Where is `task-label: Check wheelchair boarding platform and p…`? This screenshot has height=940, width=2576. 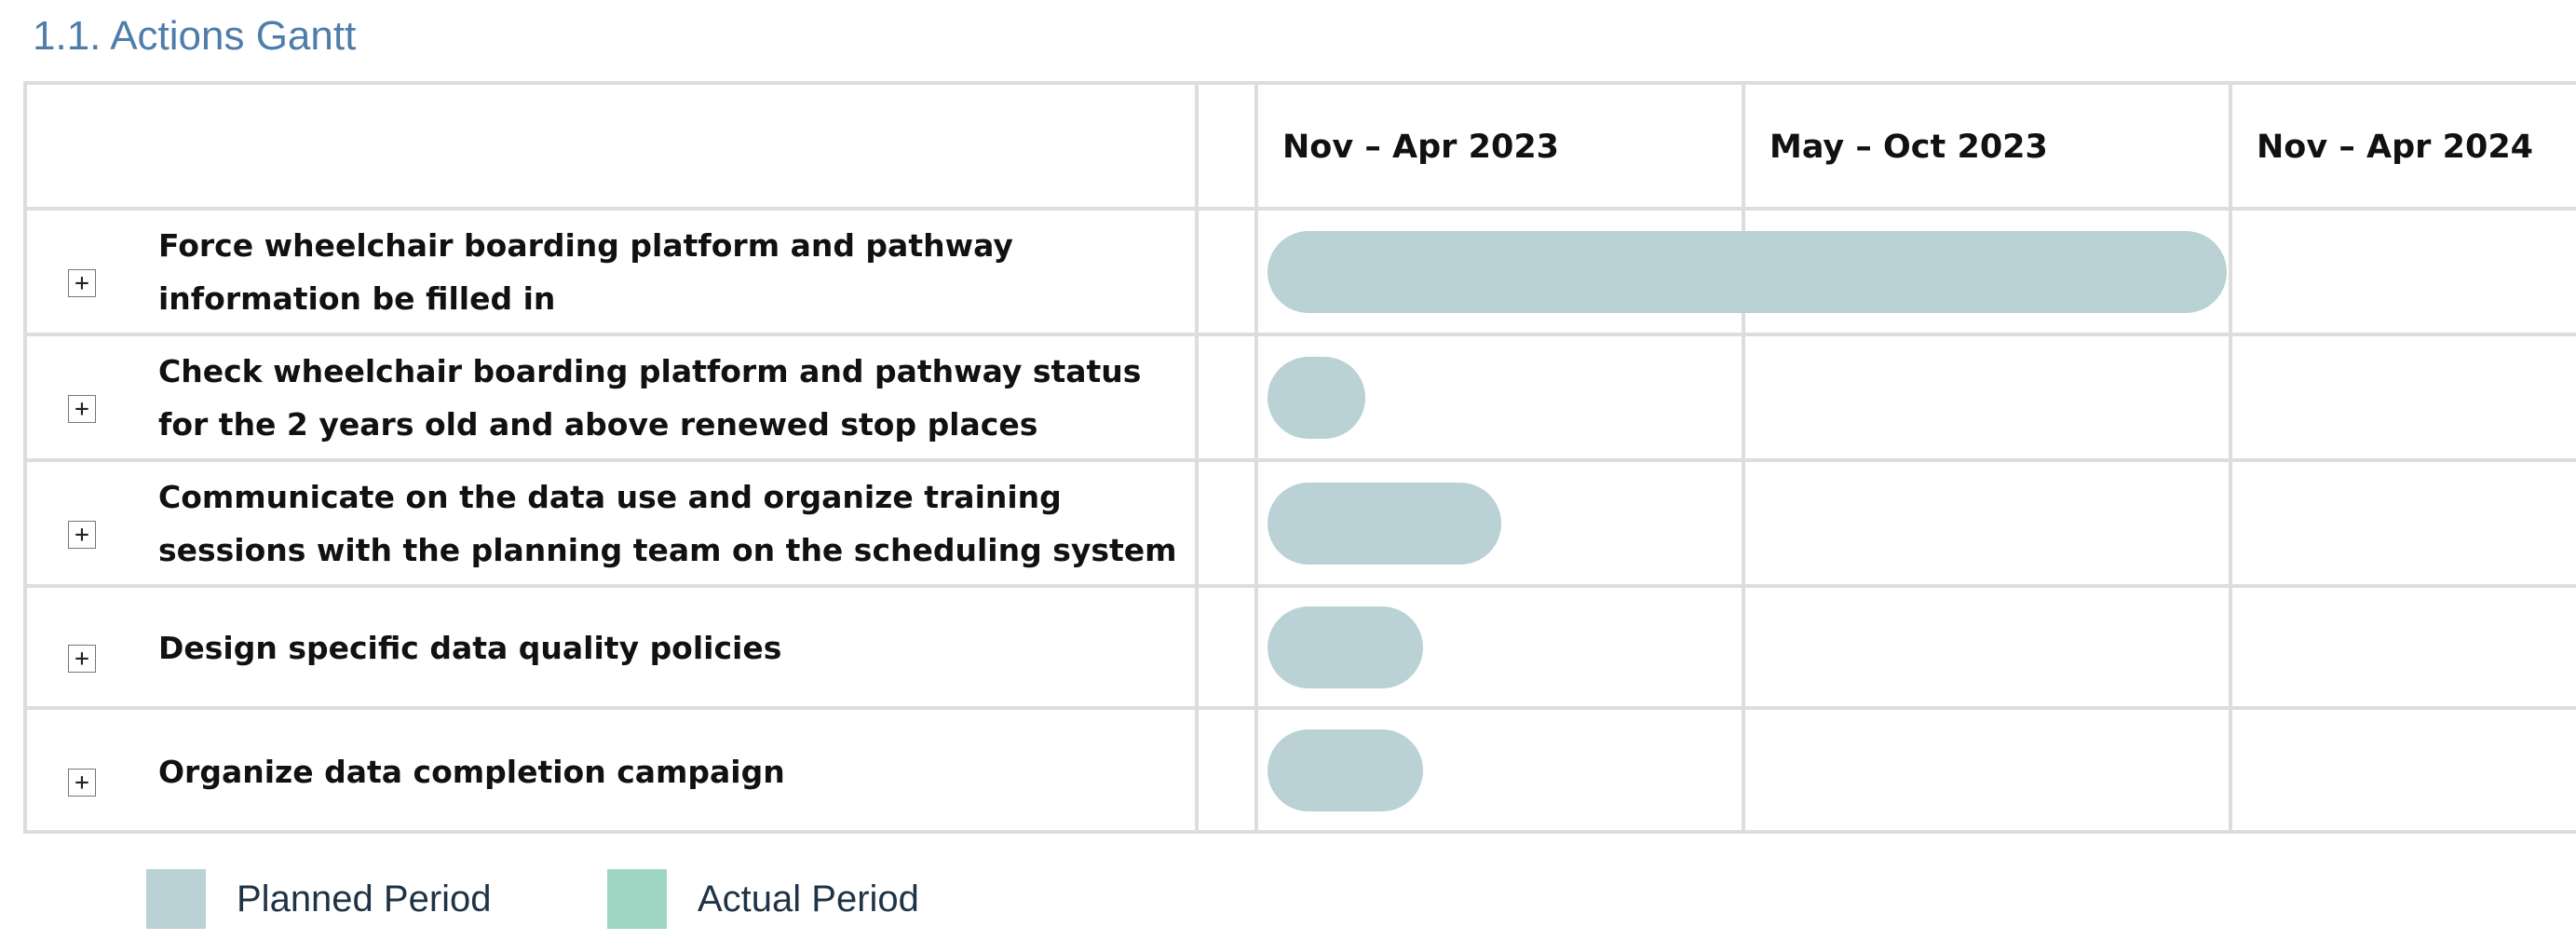 task-label: Check wheelchair boarding platform and p… is located at coordinates (650, 398).